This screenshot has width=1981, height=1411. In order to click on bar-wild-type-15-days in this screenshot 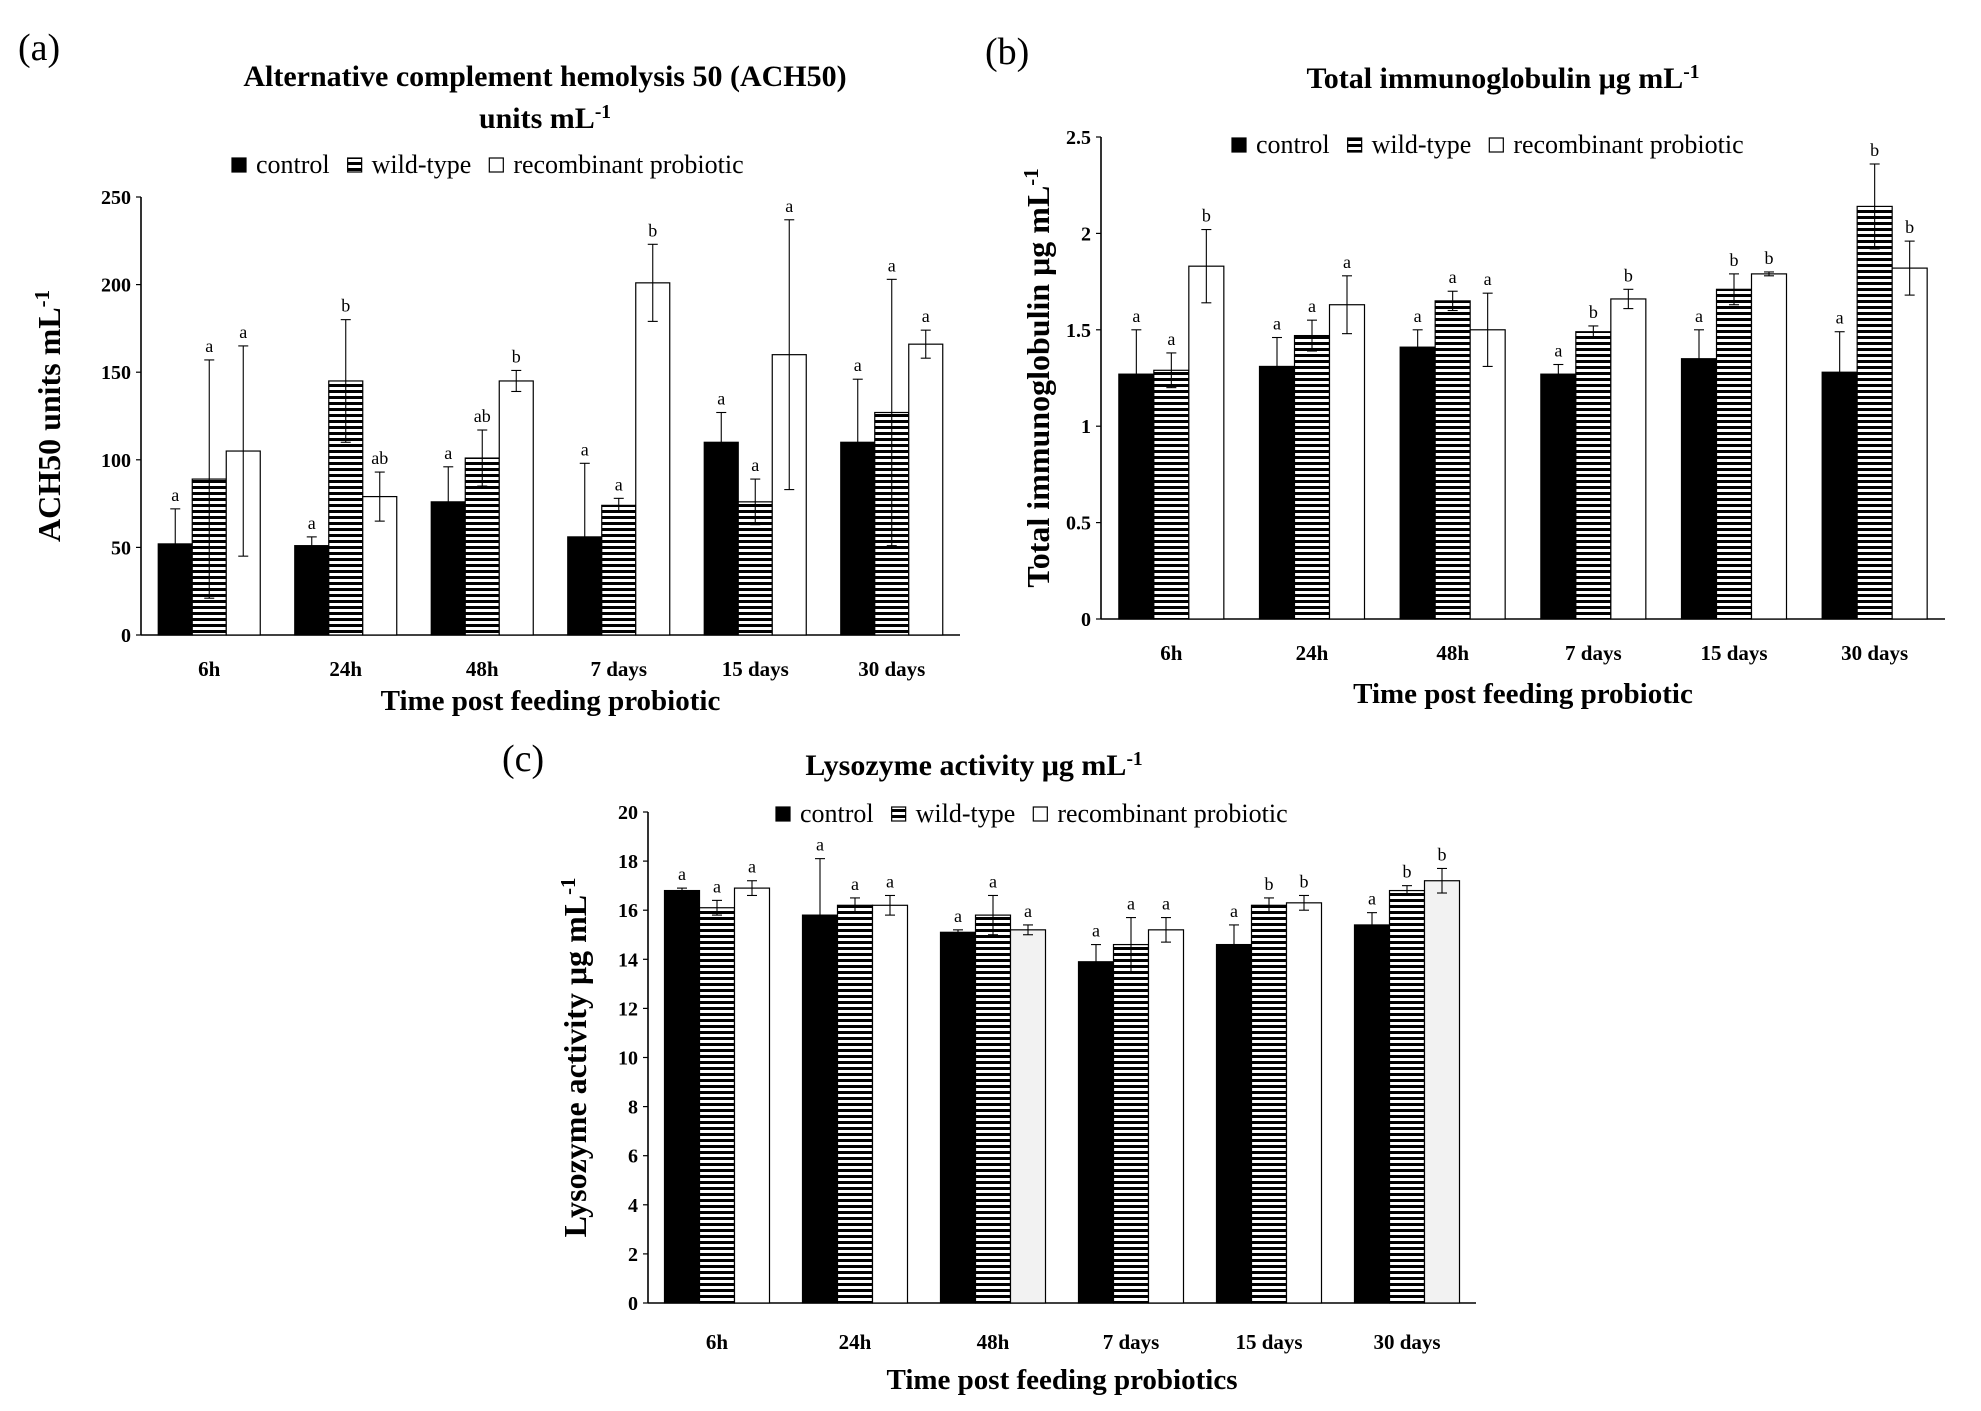, I will do `click(1734, 454)`.